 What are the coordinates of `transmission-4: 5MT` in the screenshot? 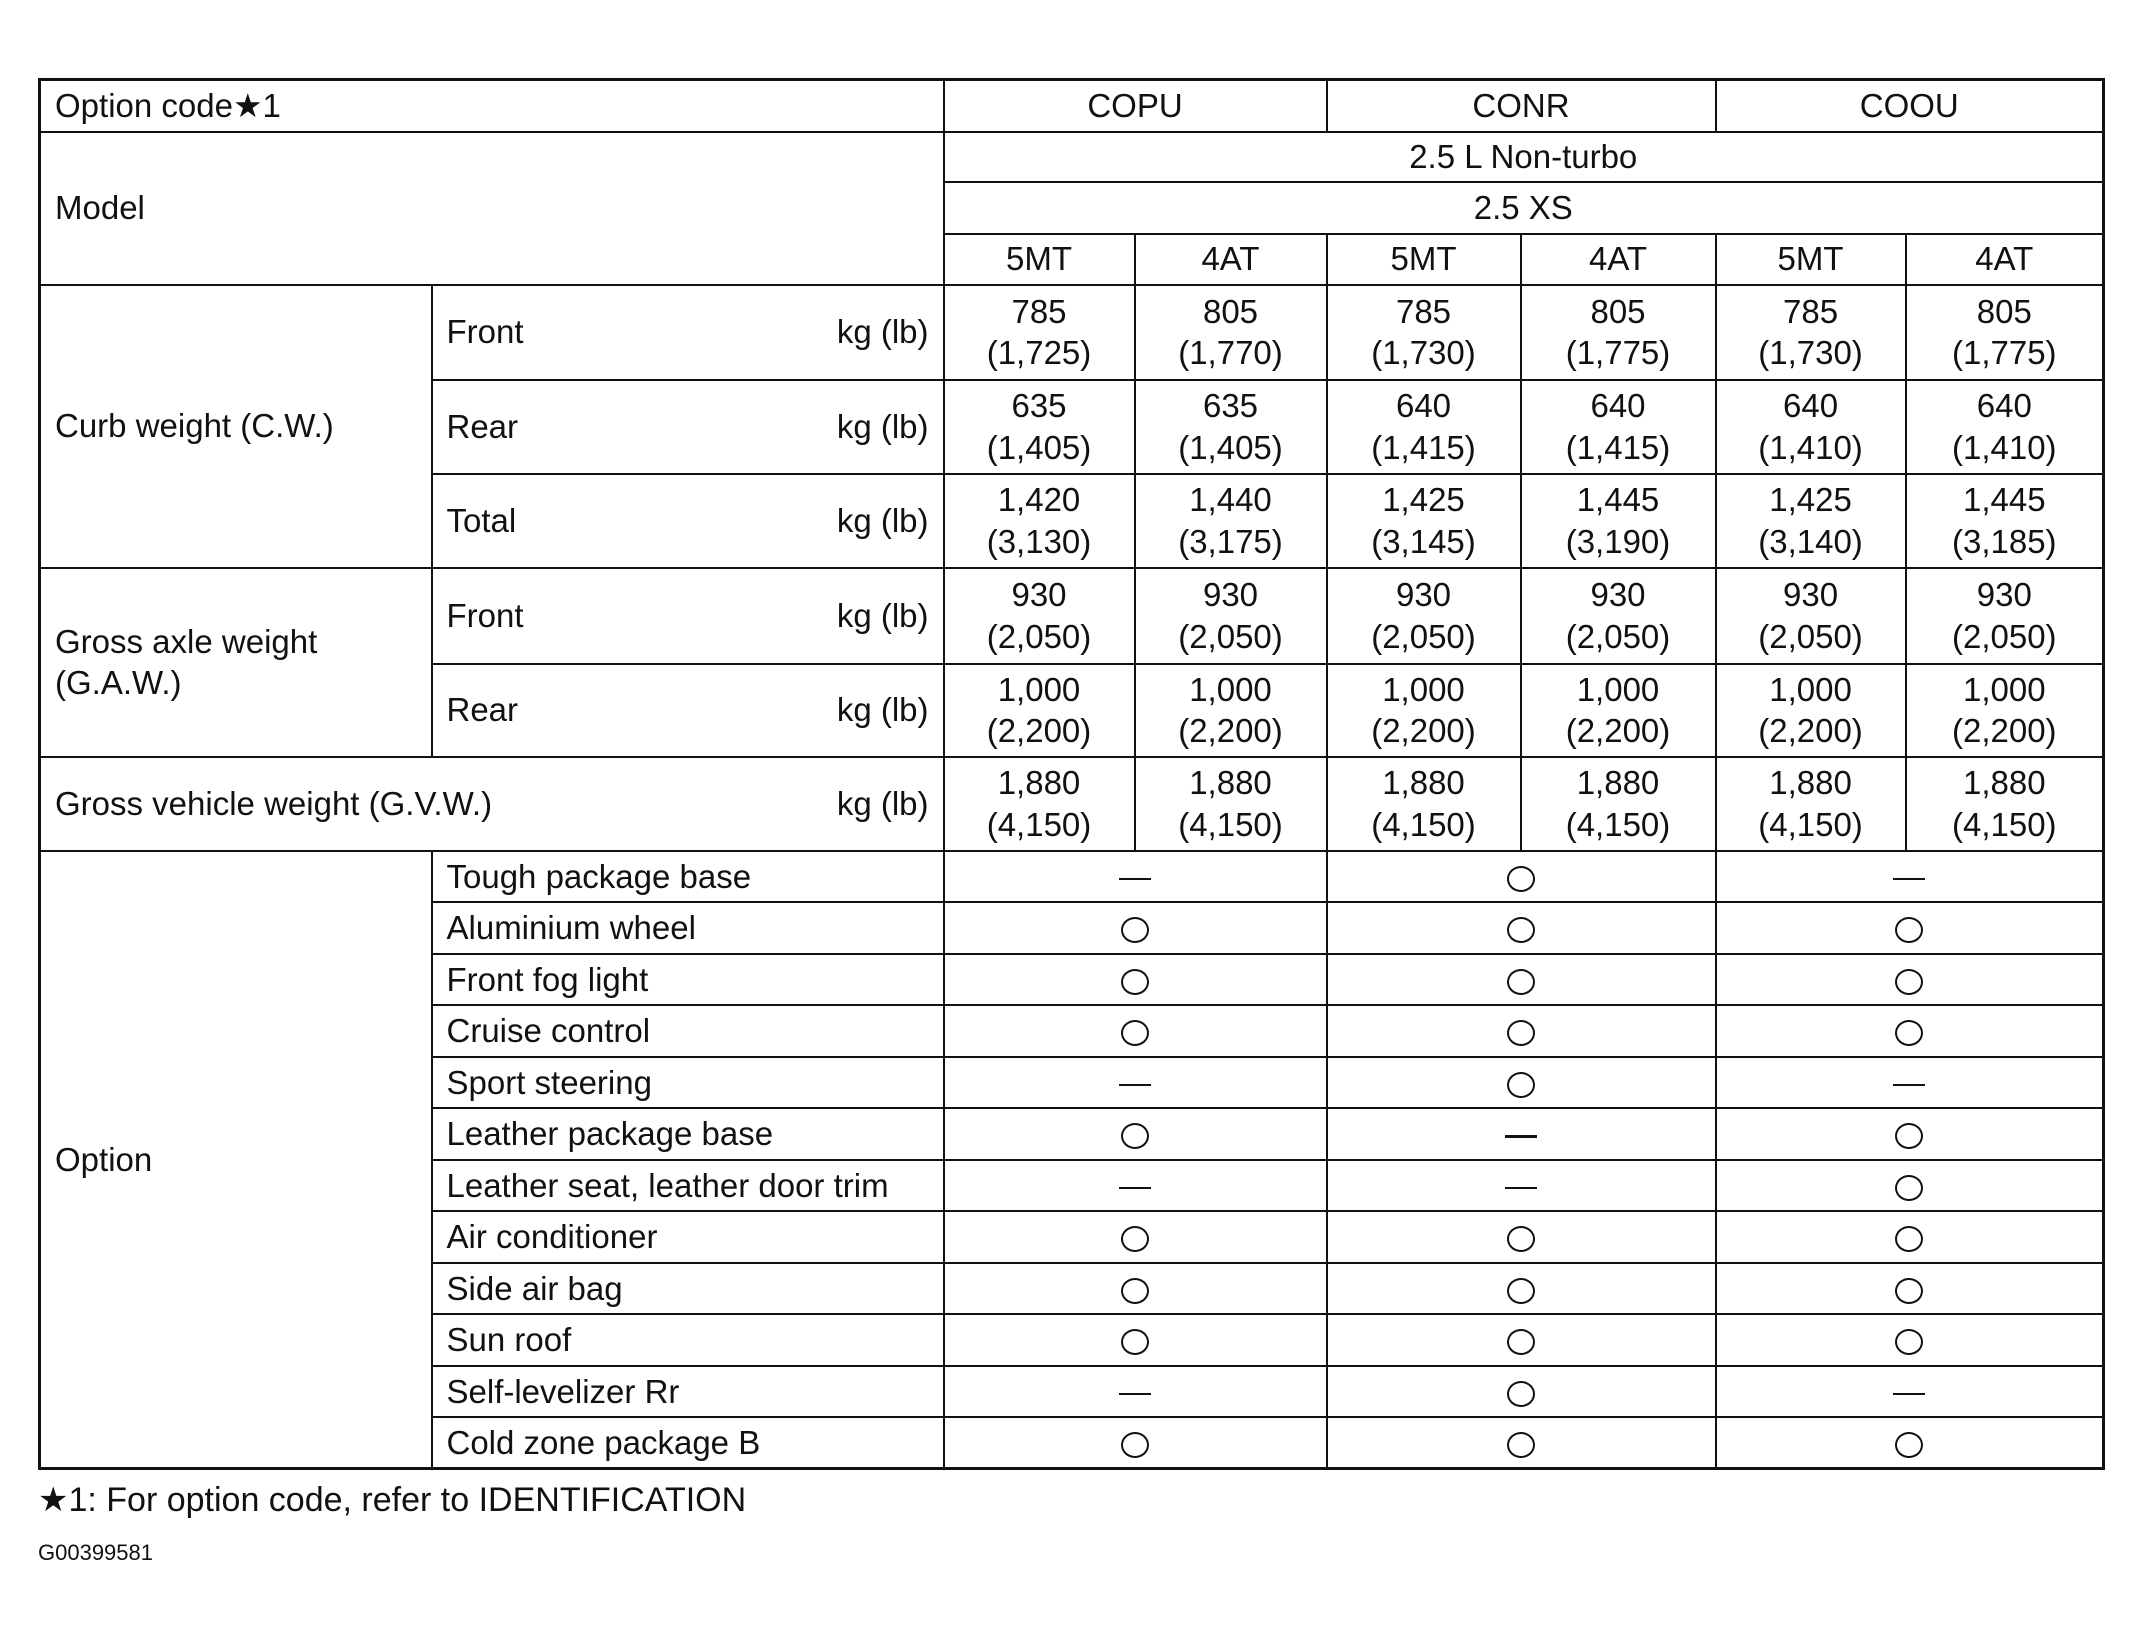 It's located at (1810, 259).